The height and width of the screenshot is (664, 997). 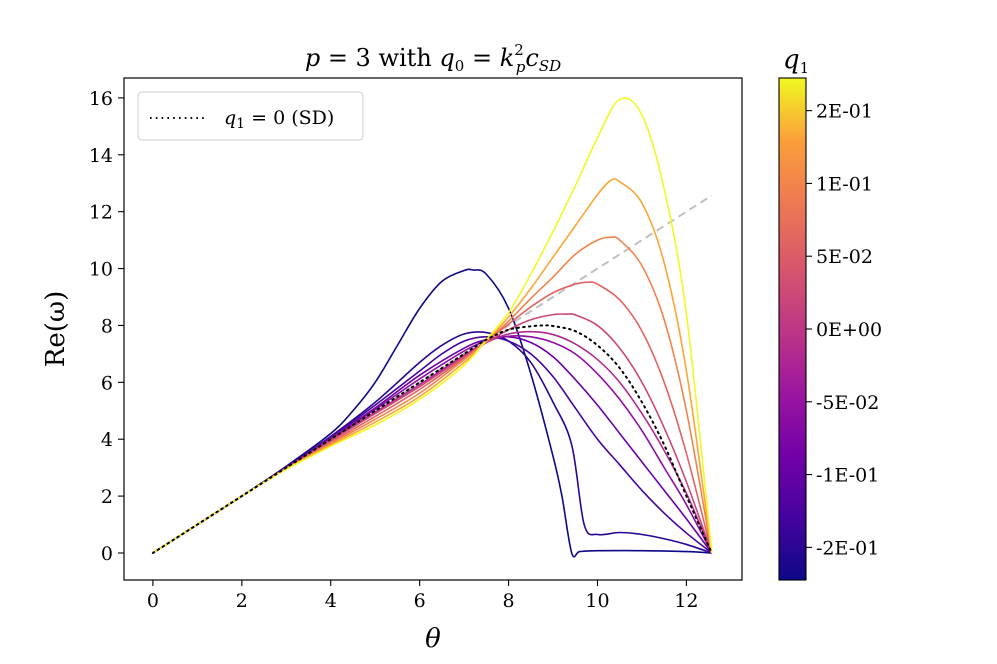 What do you see at coordinates (509, 601) in the screenshot?
I see `x-tick-label: 8` at bounding box center [509, 601].